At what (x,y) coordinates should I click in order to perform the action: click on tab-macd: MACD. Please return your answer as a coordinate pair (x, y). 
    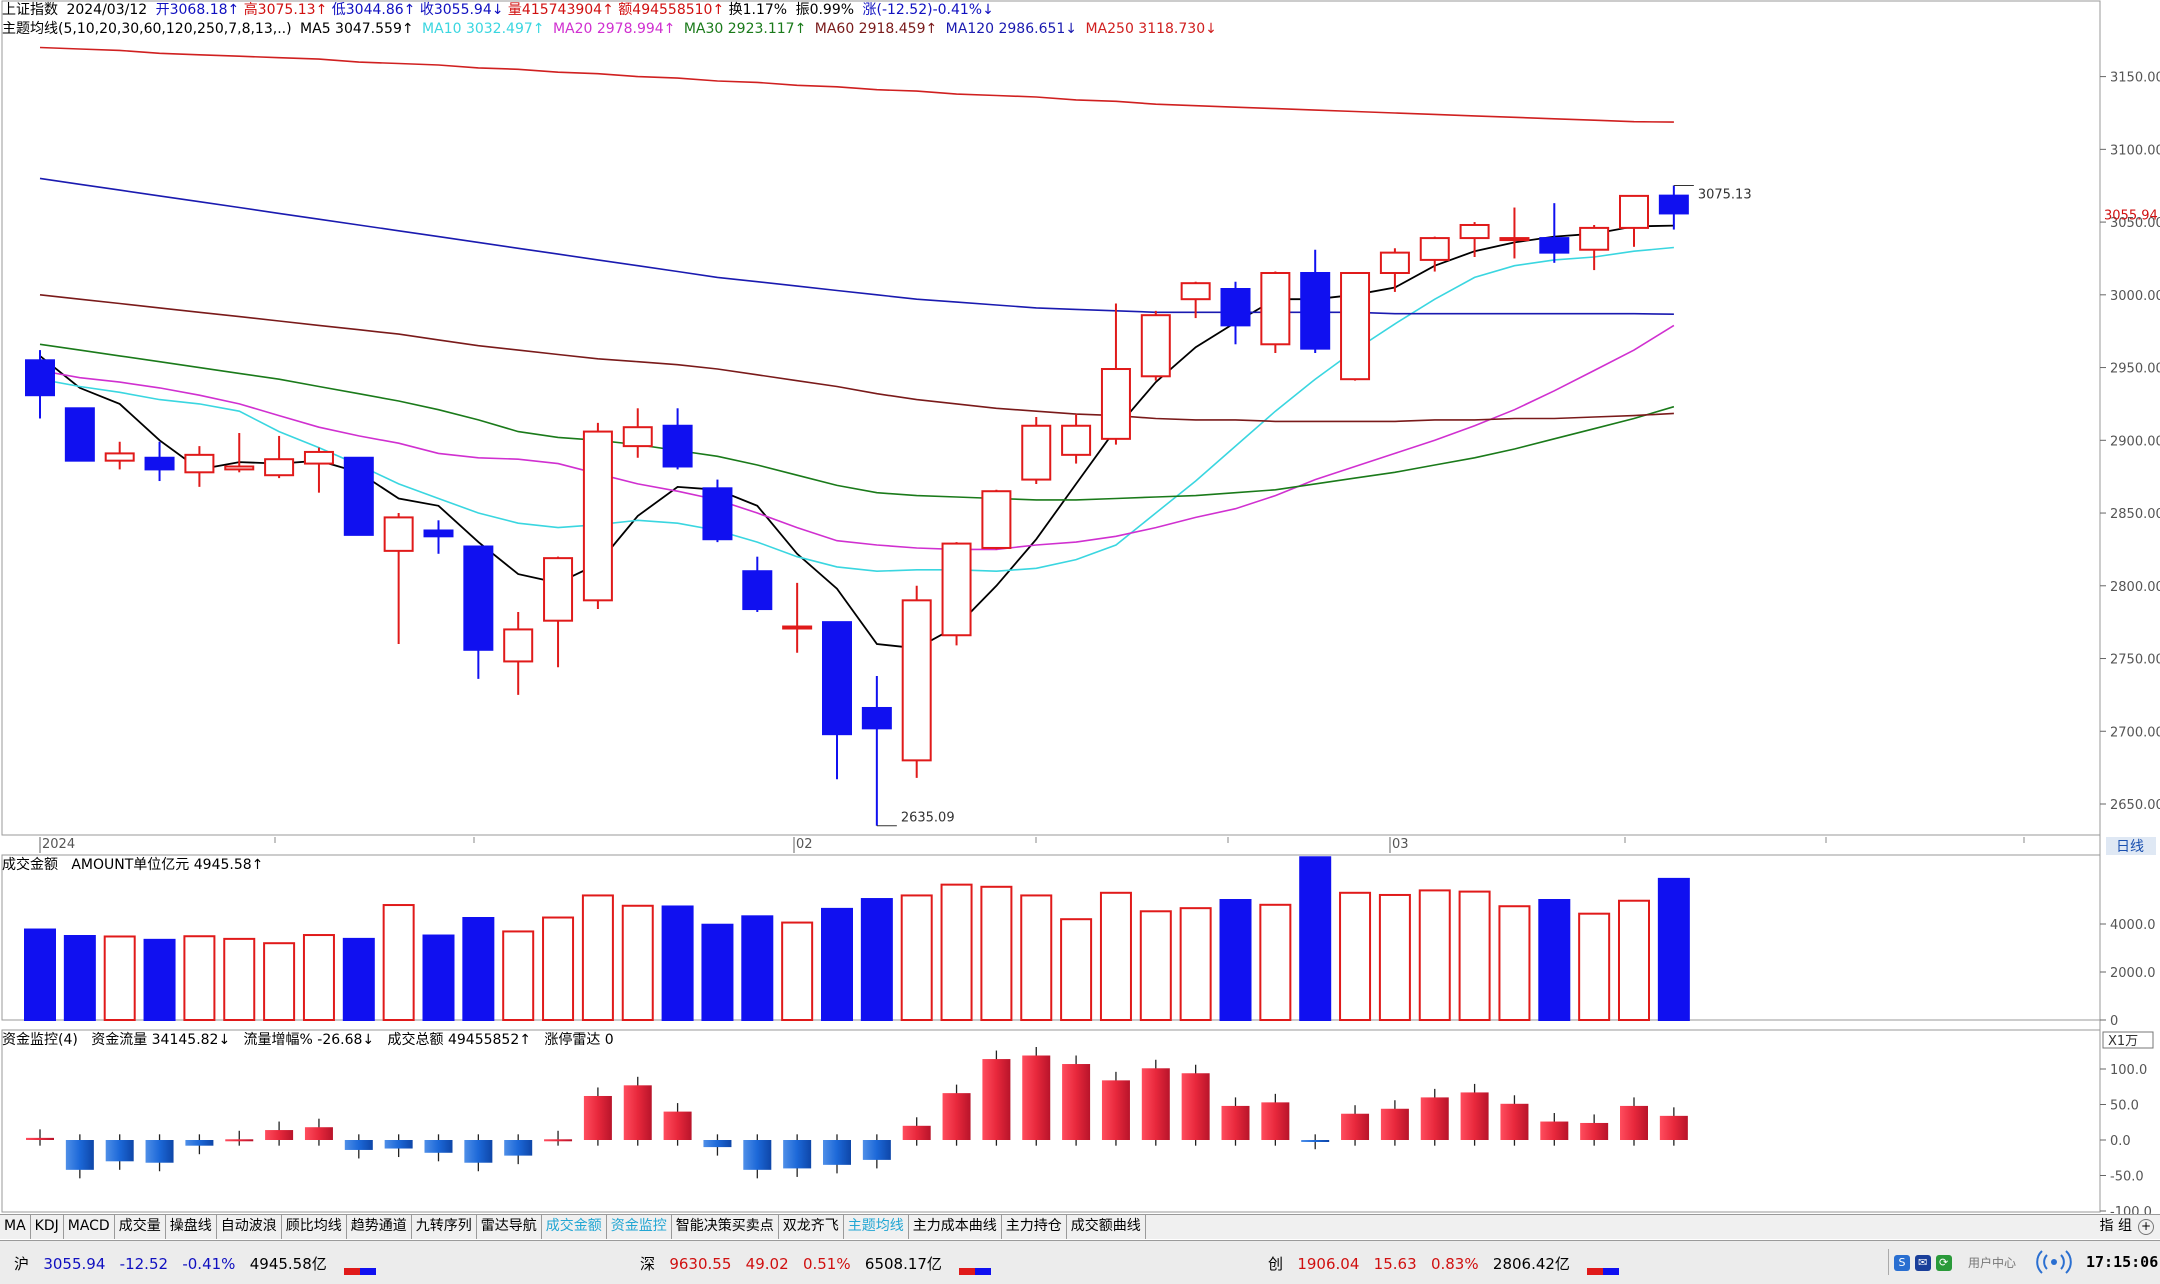
    Looking at the image, I should click on (89, 1227).